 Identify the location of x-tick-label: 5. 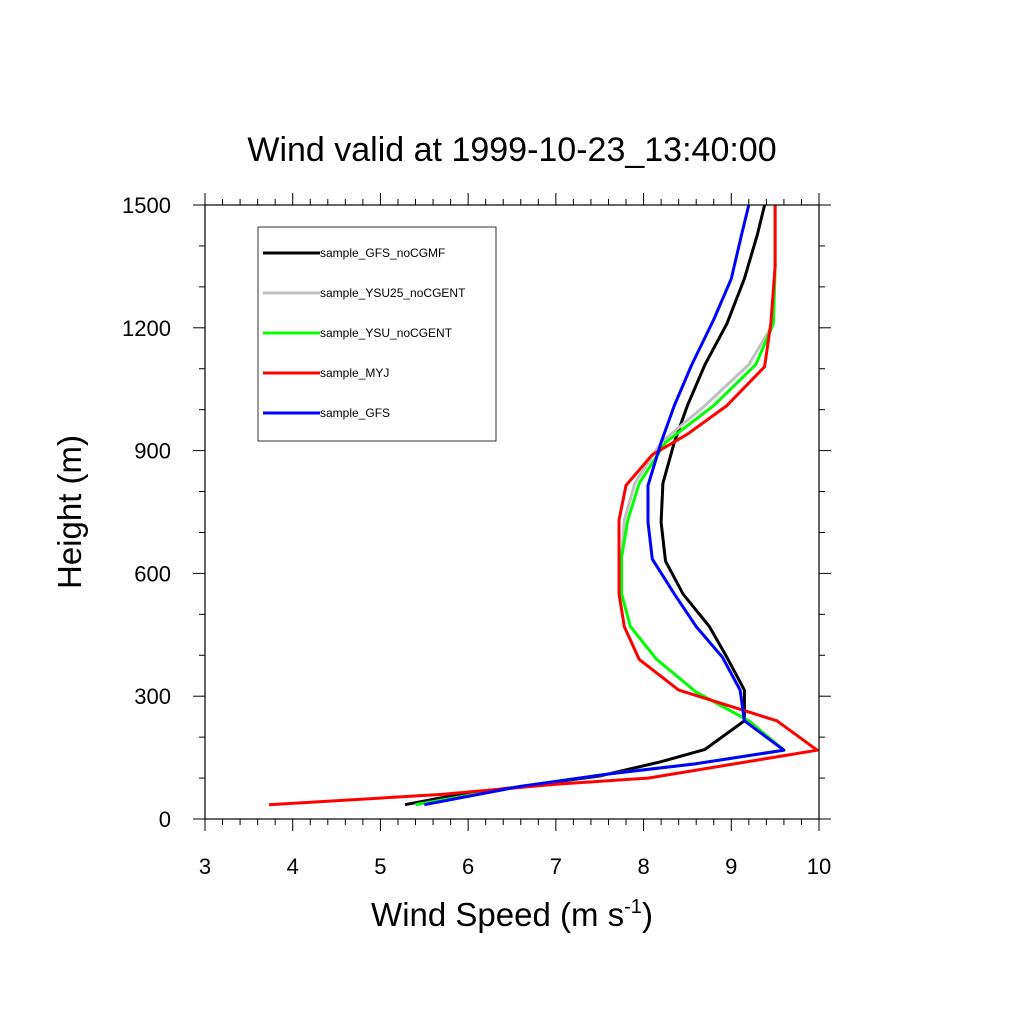
(380, 866).